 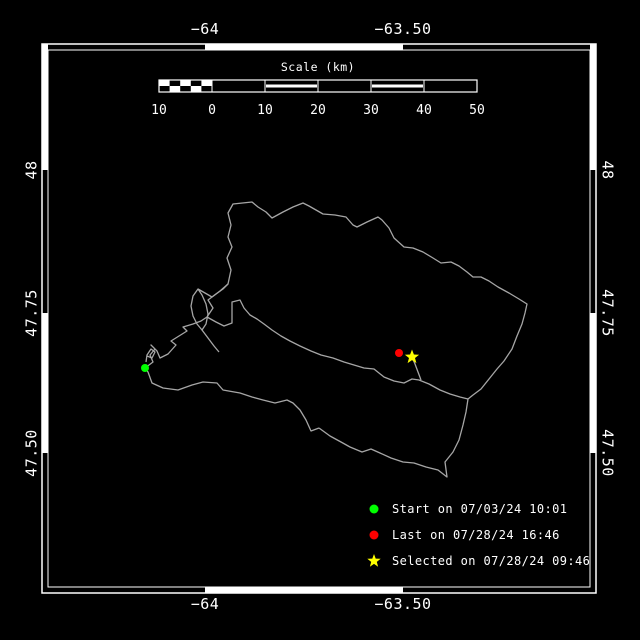 I want to click on start-marker, so click(x=145, y=368).